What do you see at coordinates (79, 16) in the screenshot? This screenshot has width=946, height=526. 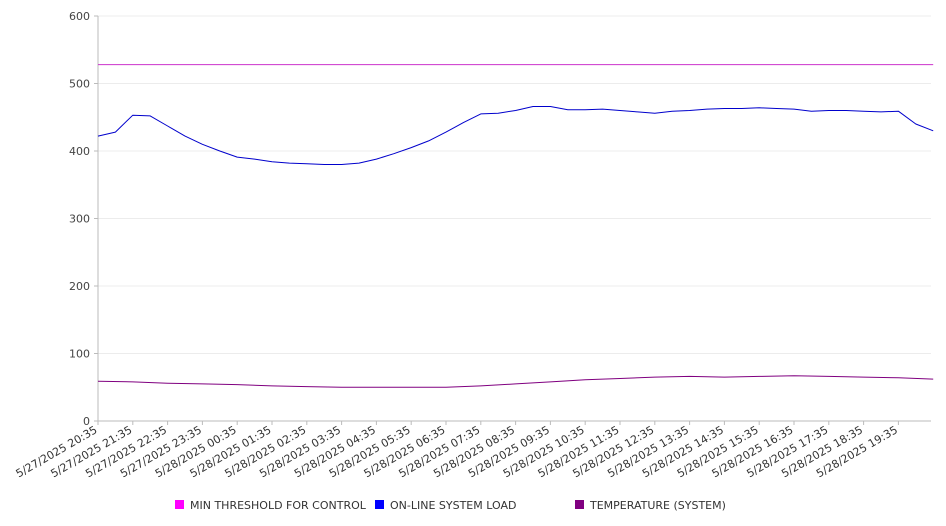 I see `y-tick-label: 600` at bounding box center [79, 16].